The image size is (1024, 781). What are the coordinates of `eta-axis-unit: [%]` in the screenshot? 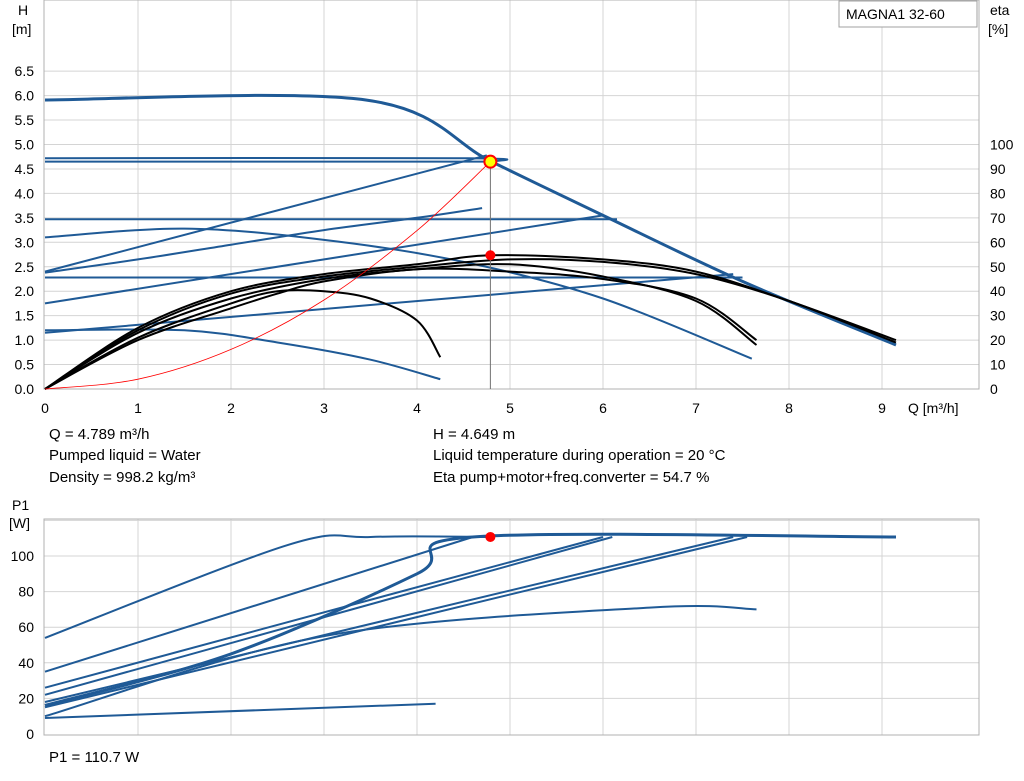 It's located at (998, 29).